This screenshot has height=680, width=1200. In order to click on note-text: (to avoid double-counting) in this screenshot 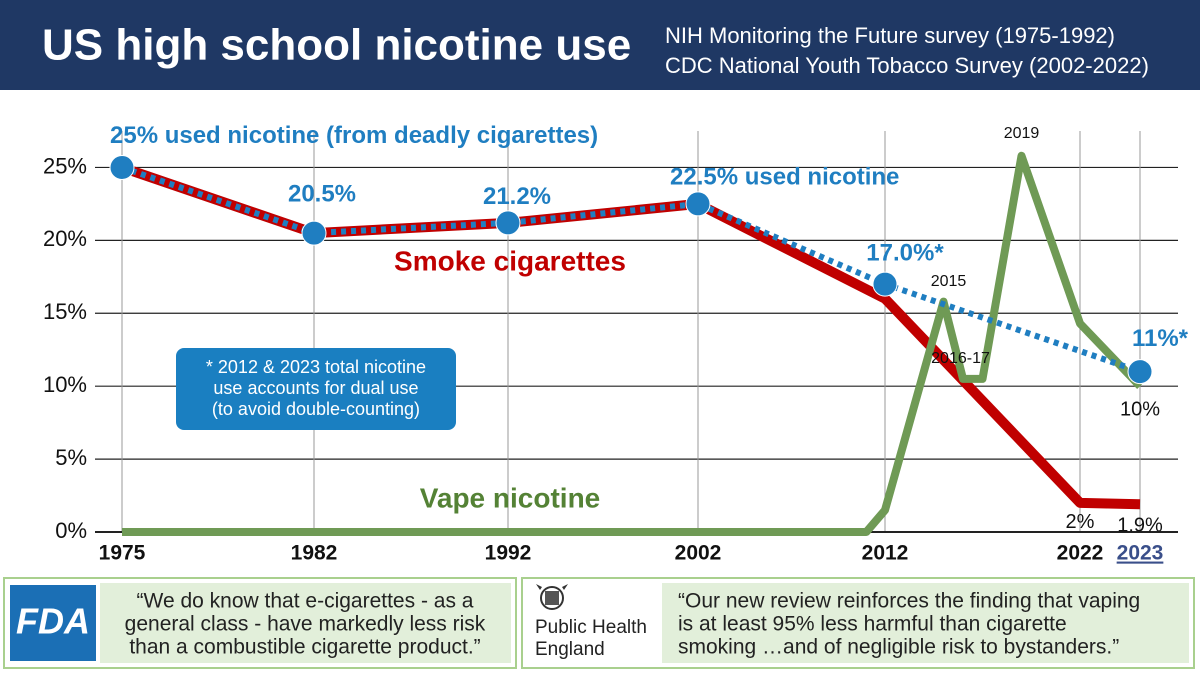, I will do `click(316, 409)`.